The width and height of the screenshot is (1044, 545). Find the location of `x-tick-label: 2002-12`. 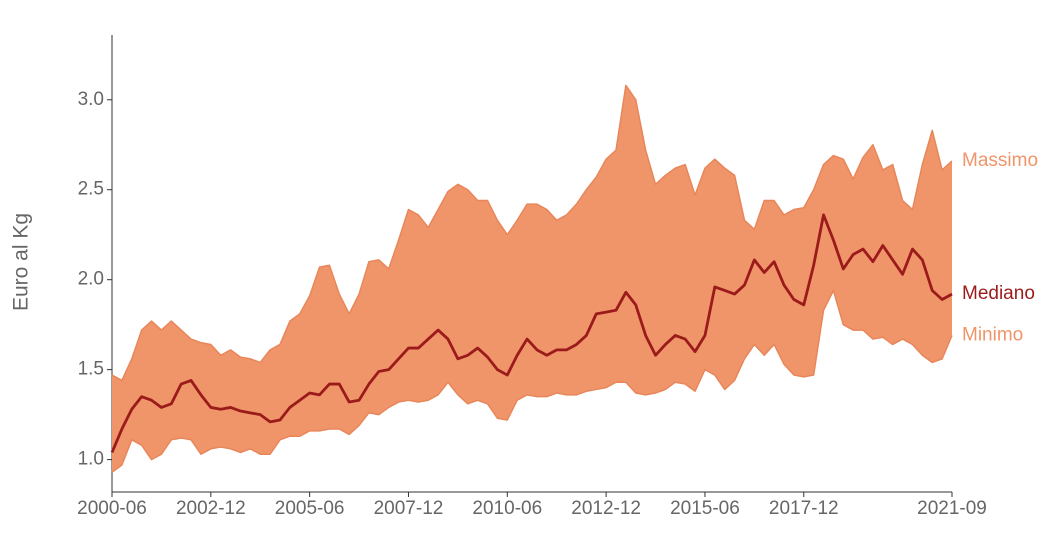

x-tick-label: 2002-12 is located at coordinates (211, 508).